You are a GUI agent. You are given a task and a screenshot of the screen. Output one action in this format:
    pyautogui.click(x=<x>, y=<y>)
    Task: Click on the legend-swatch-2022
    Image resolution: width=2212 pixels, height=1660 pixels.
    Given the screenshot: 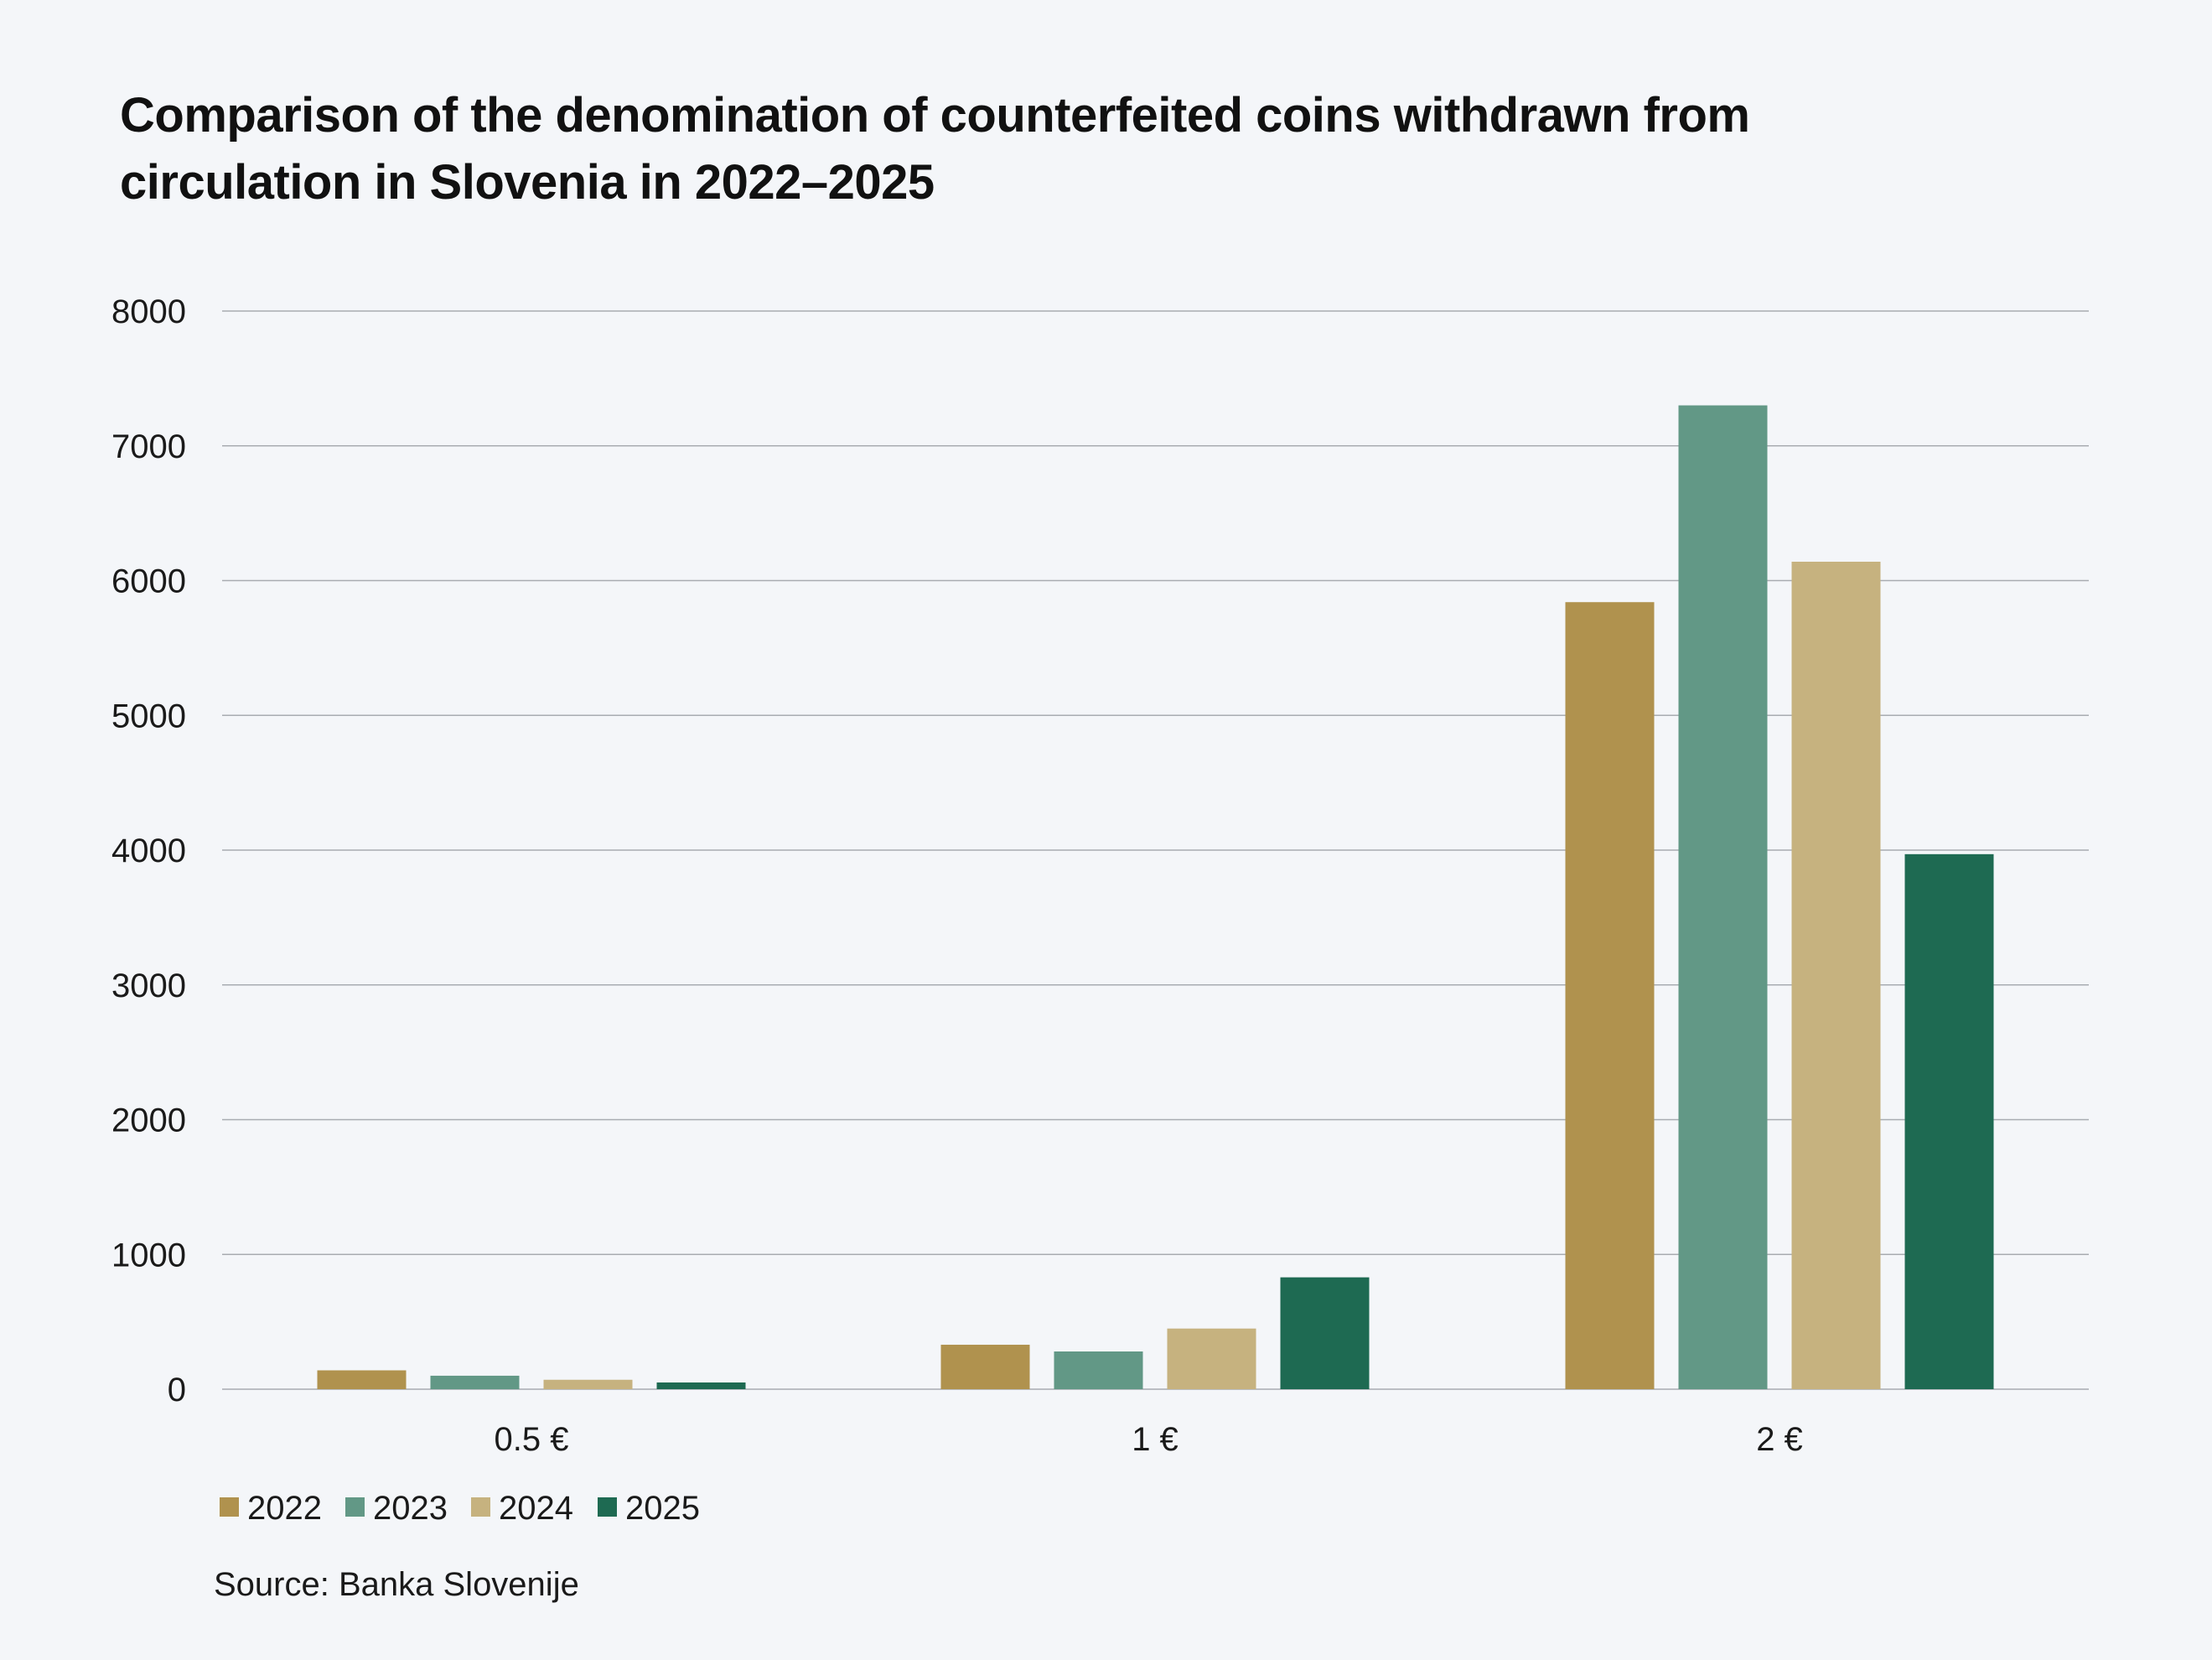 What is the action you would take?
    pyautogui.click(x=229, y=1507)
    